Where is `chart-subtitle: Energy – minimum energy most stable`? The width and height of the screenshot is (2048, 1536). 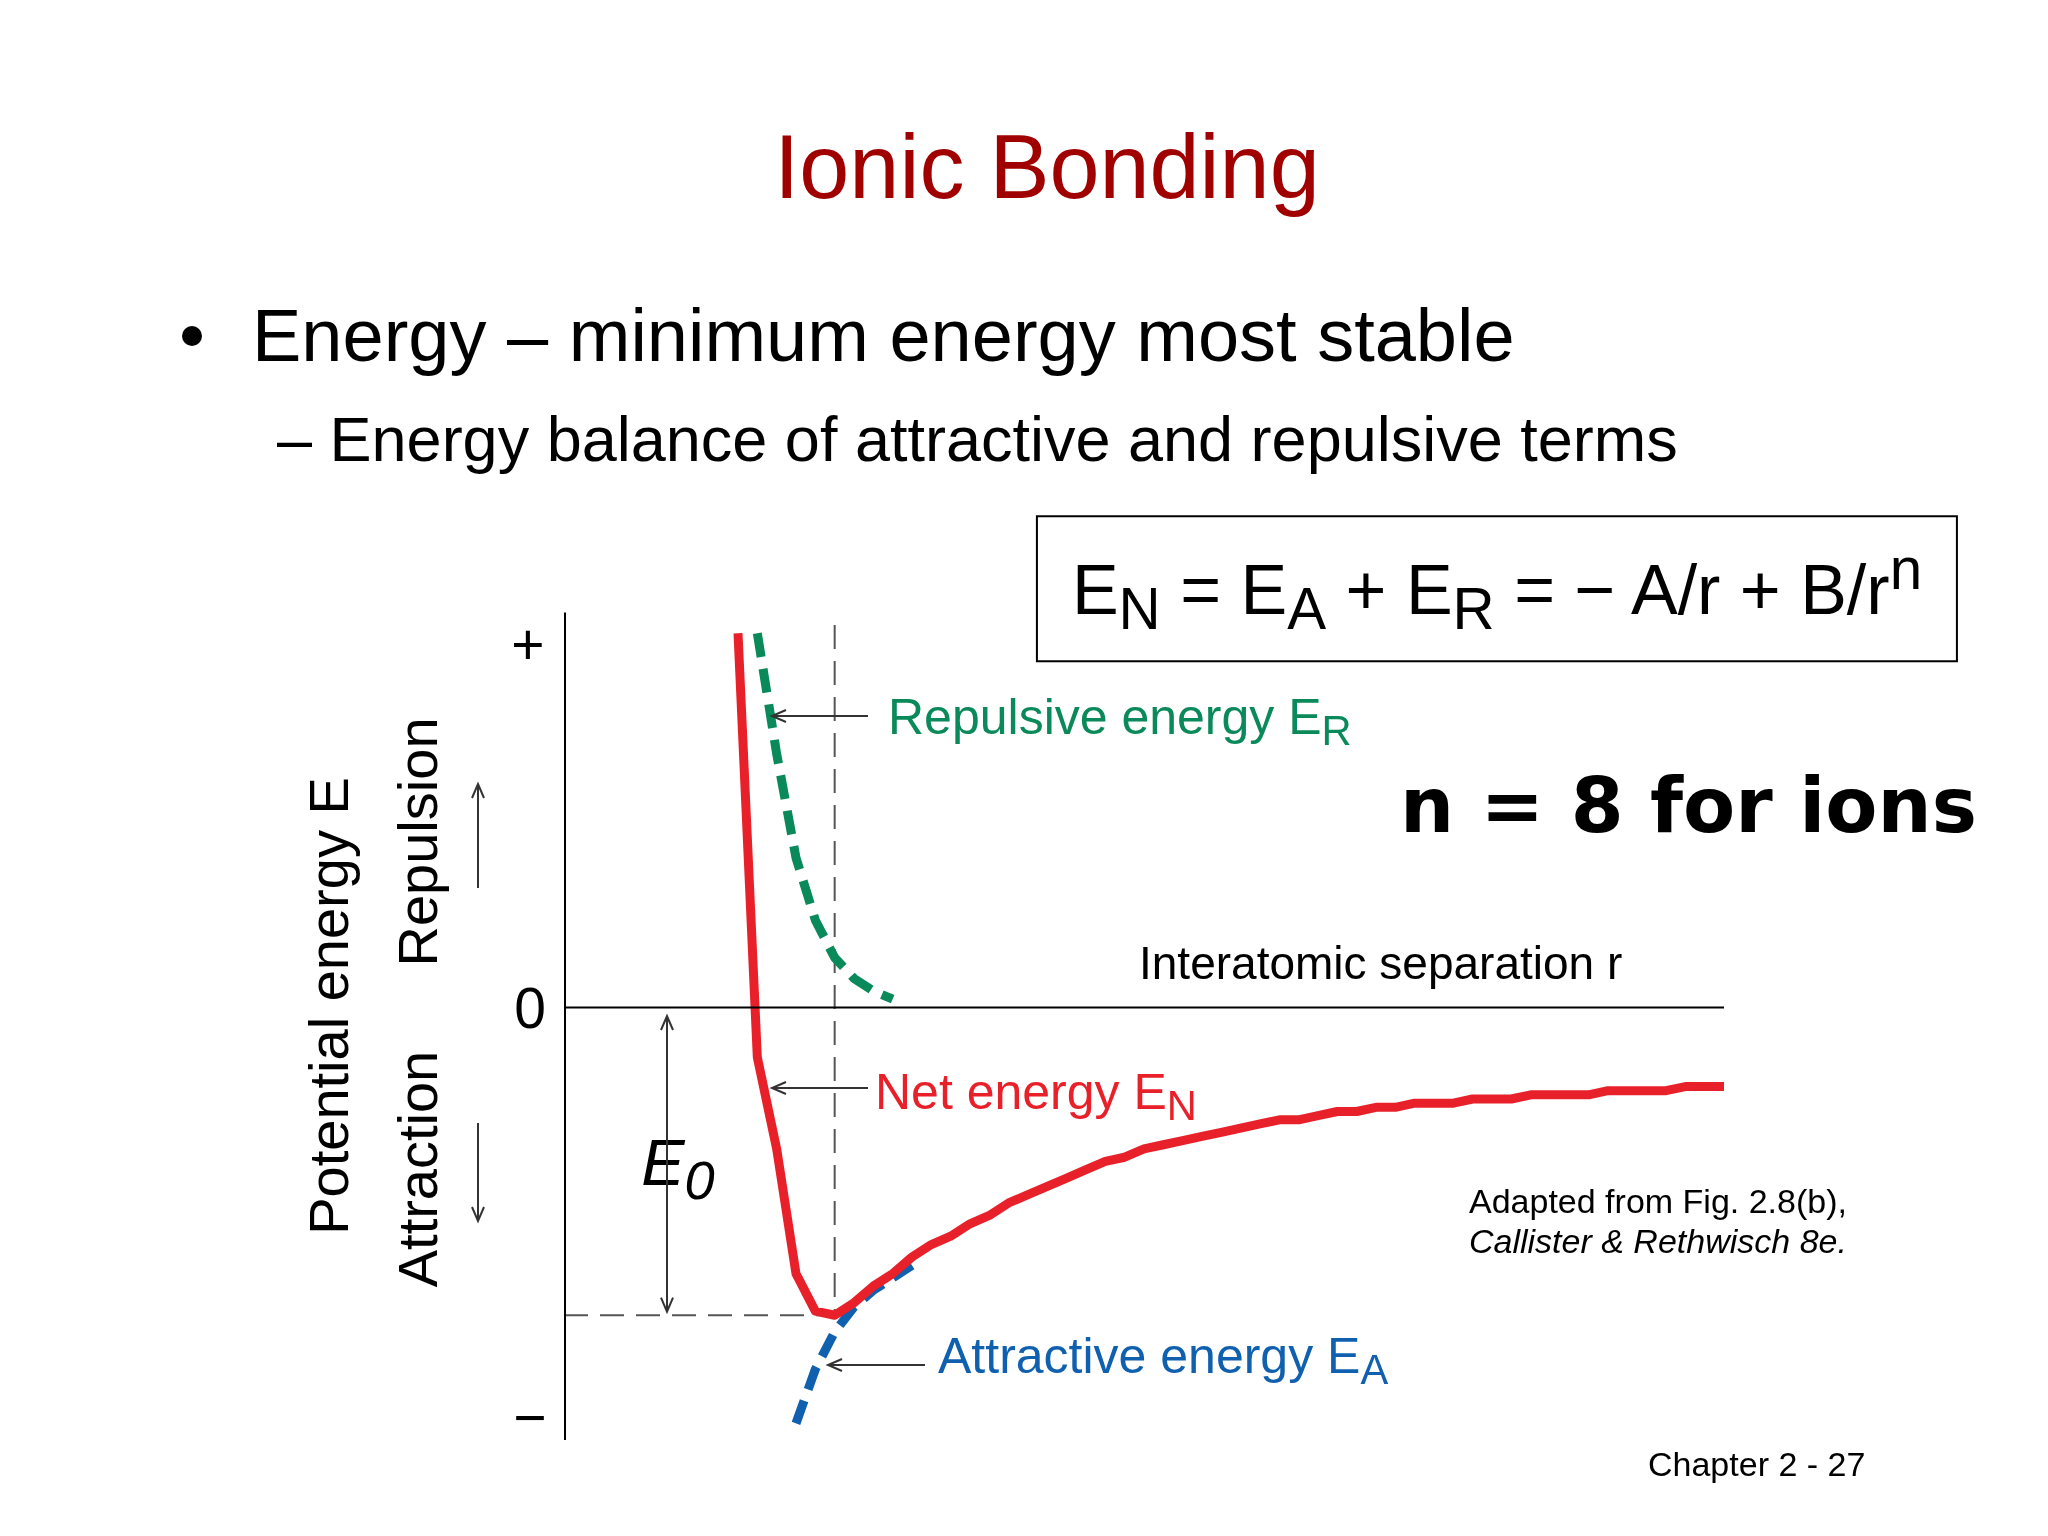 chart-subtitle: Energy – minimum energy most stable is located at coordinates (883, 336).